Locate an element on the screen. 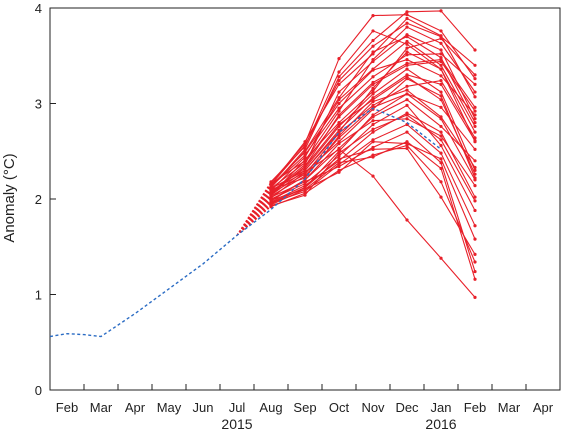 The image size is (567, 436). y-axis-title: Anomaly (°C) is located at coordinates (9, 197).